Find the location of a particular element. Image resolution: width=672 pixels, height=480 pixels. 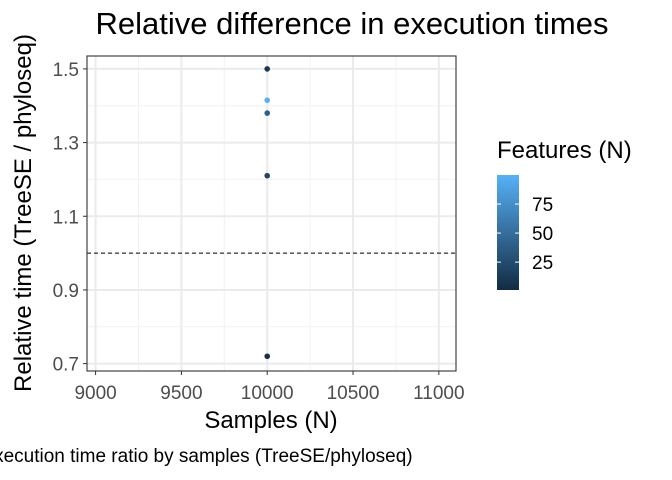

x-tick-label: 11000 is located at coordinates (438, 393).